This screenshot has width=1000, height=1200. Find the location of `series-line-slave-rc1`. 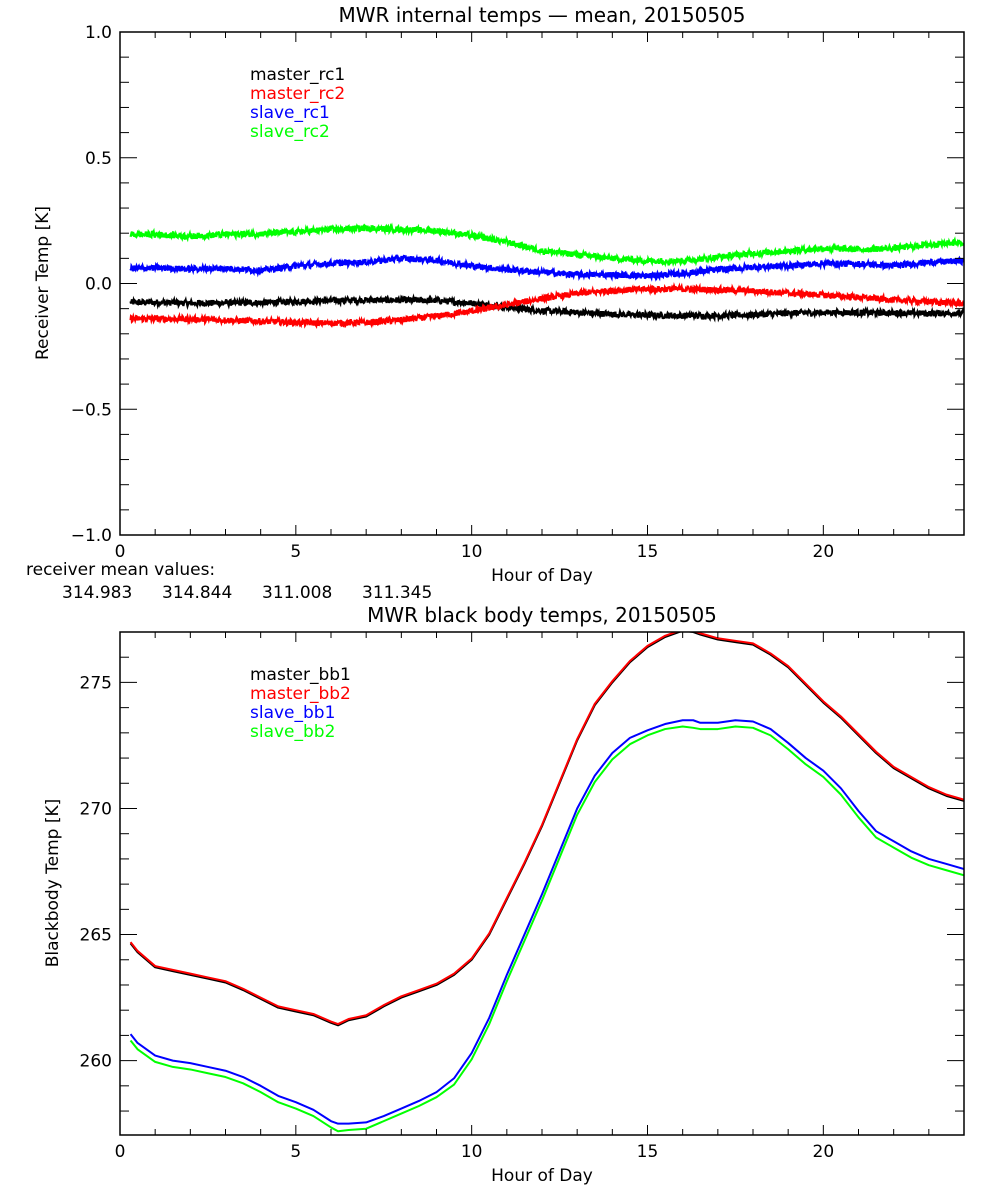

series-line-slave-rc1 is located at coordinates (546, 267).